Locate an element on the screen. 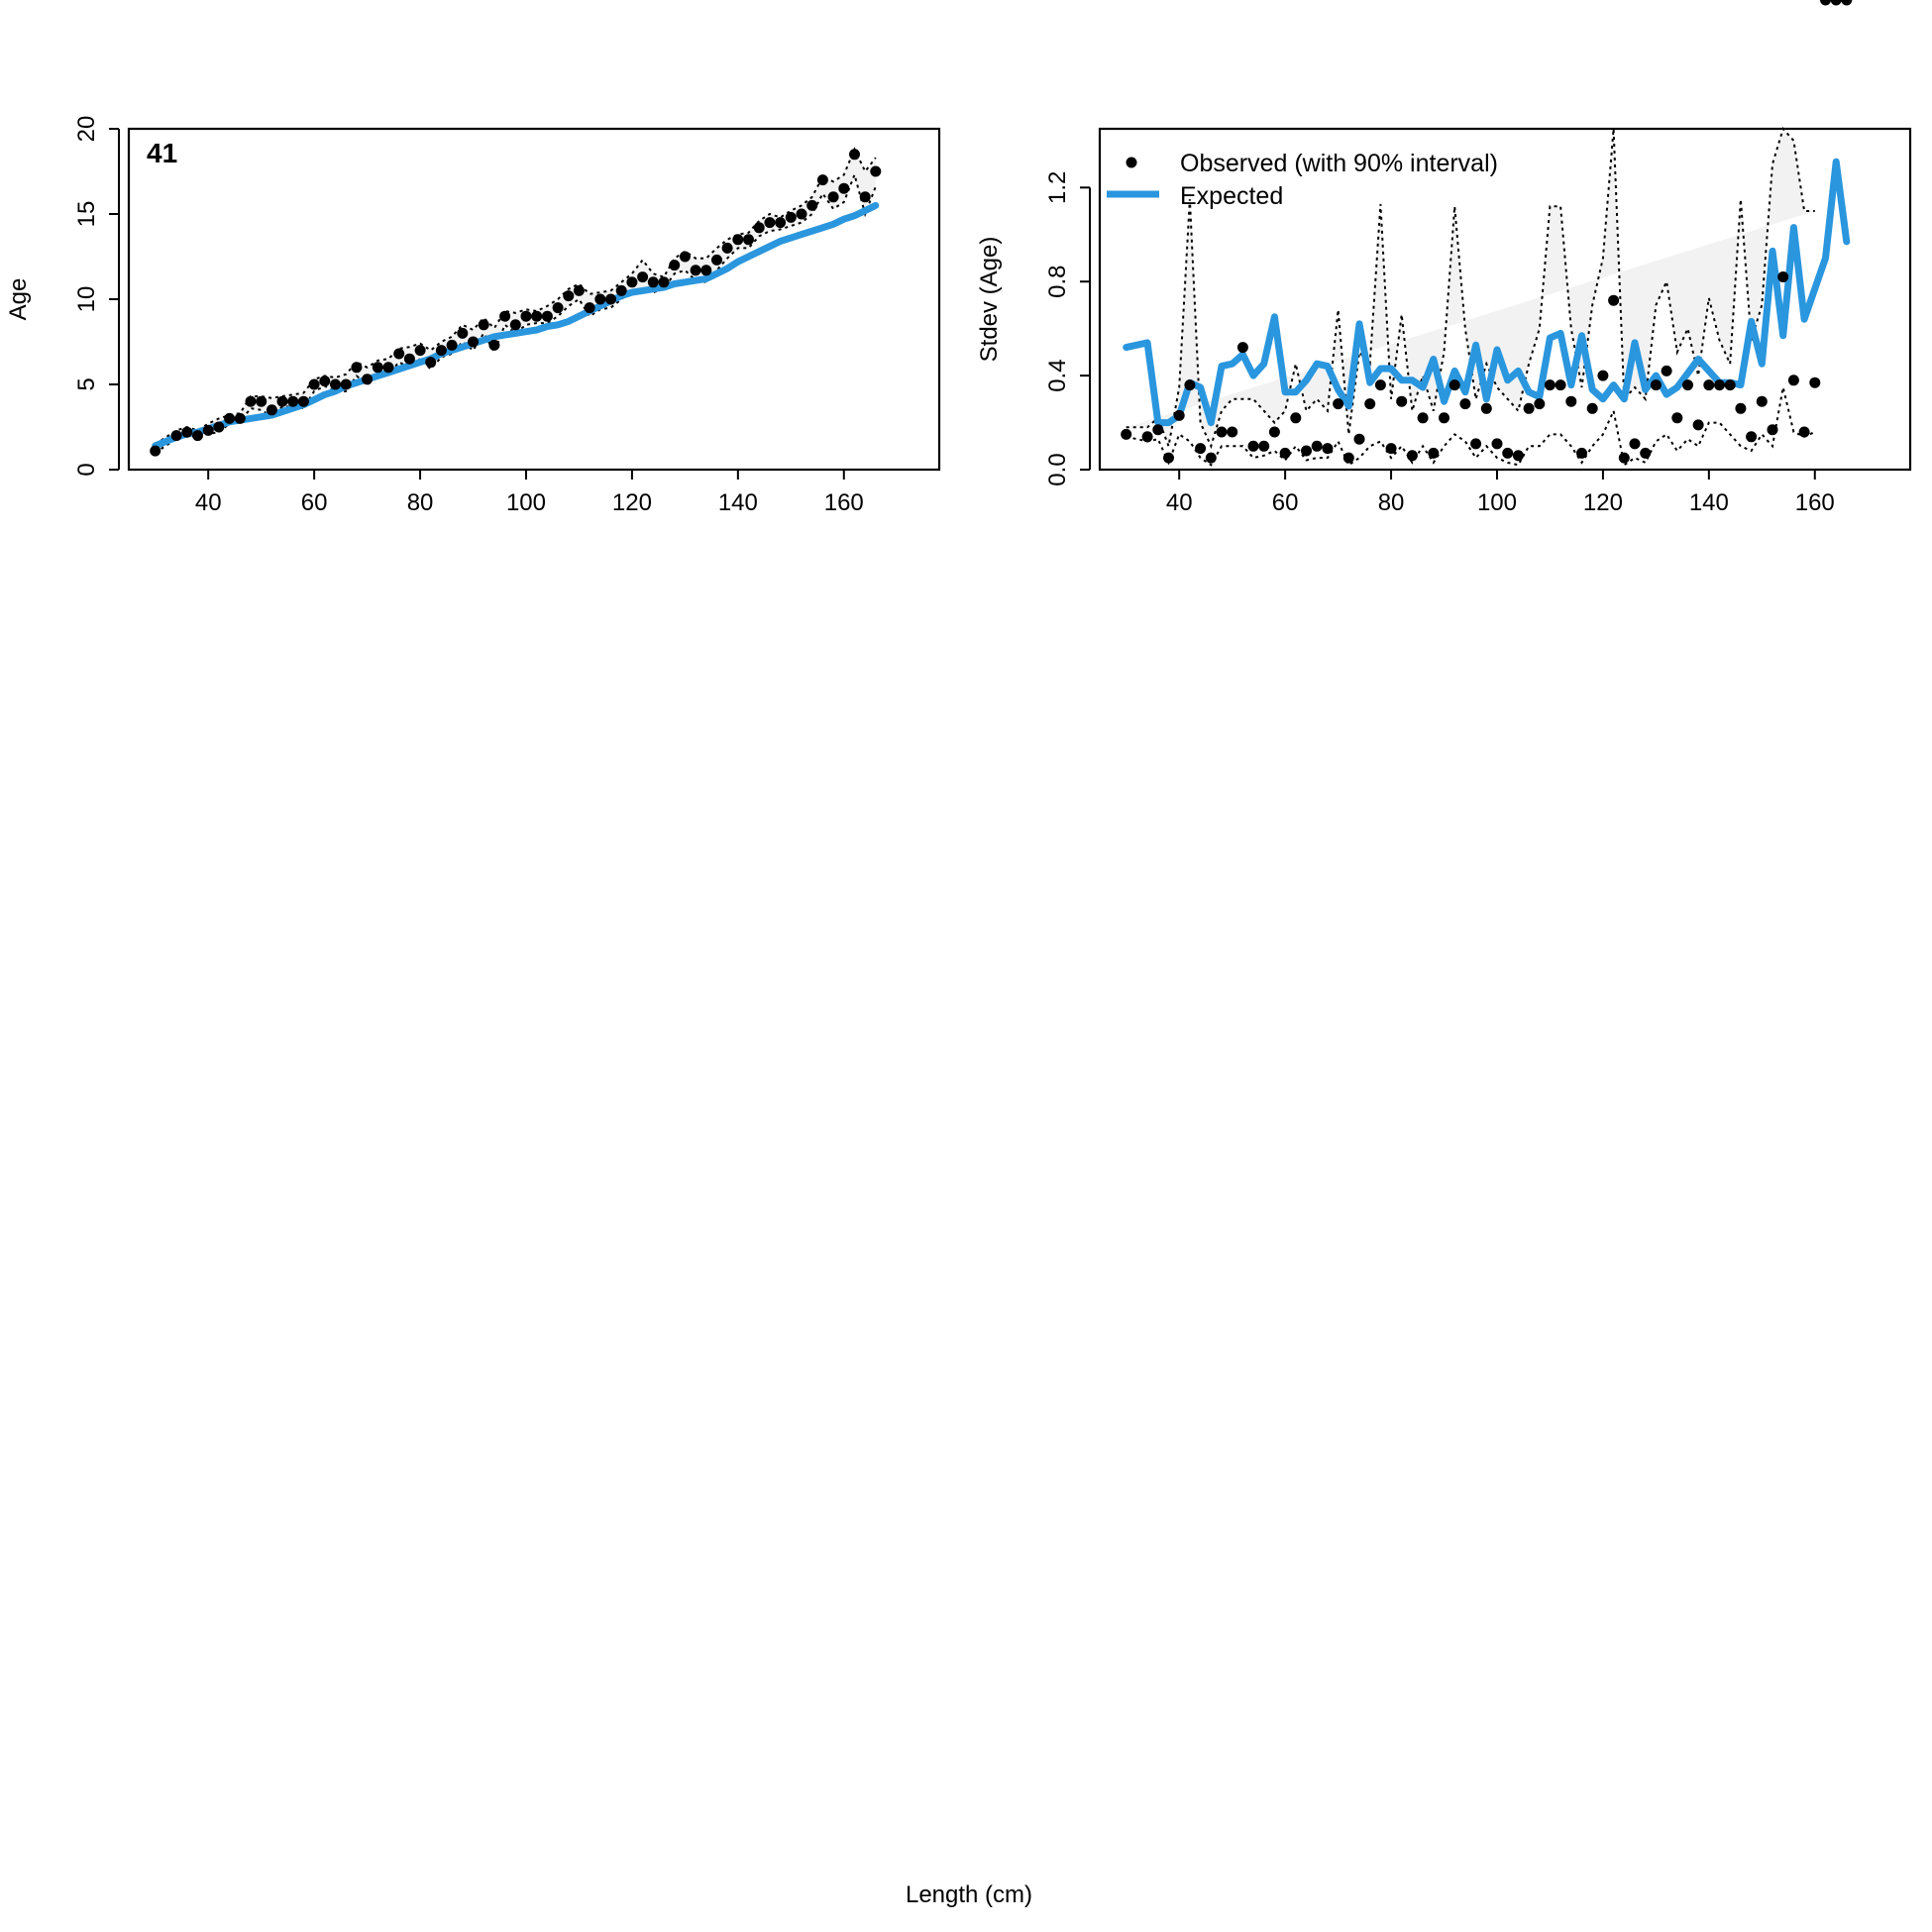  age-x-tick-label: 100 is located at coordinates (526, 503).